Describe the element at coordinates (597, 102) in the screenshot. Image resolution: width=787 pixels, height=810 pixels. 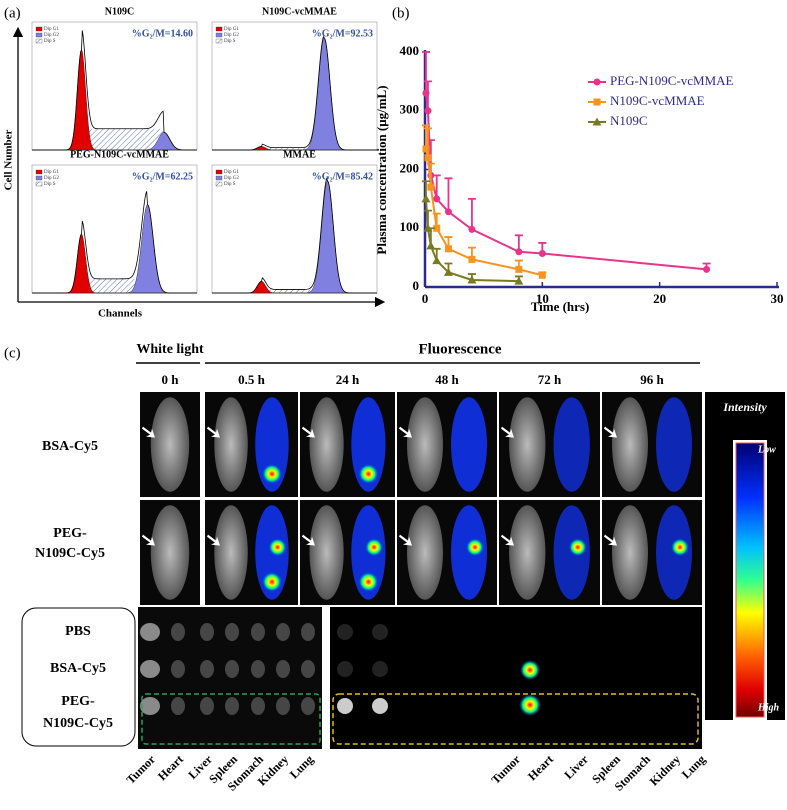
I see `legend-marker` at that location.